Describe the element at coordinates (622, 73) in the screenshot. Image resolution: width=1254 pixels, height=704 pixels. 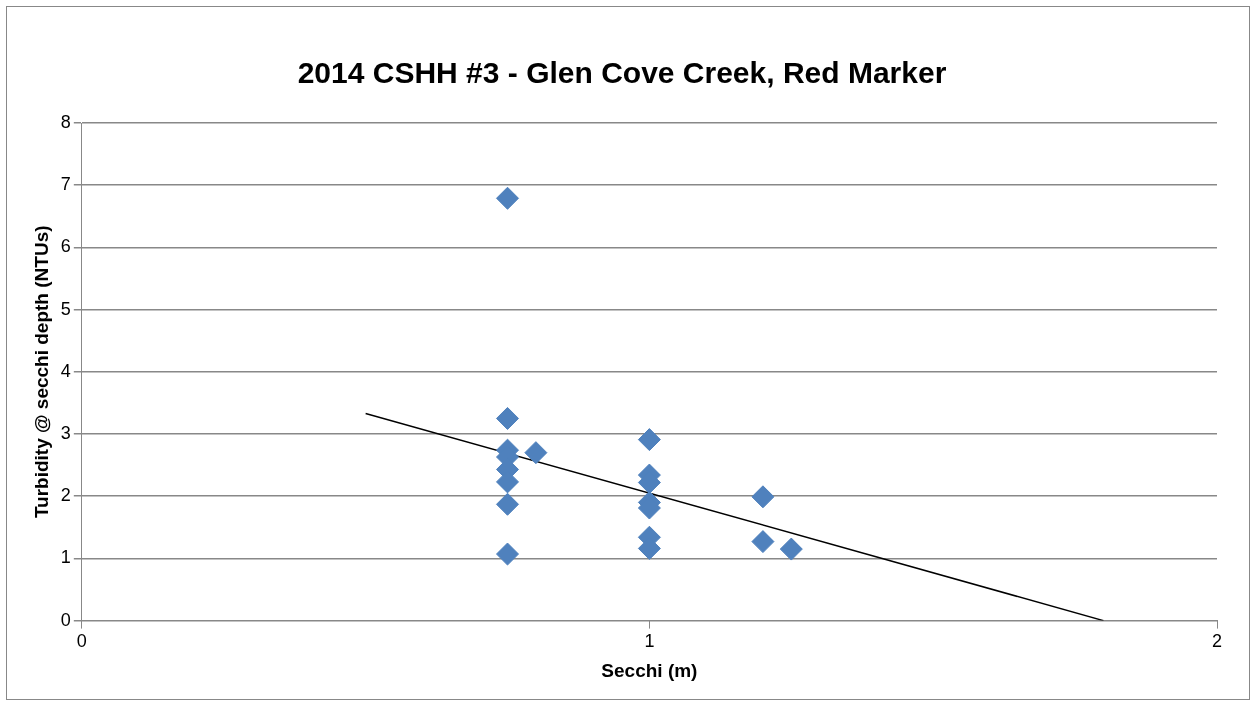
I see `chart-title: 2014 CSHH #3 - Glen Cove Creek, Red Marker` at that location.